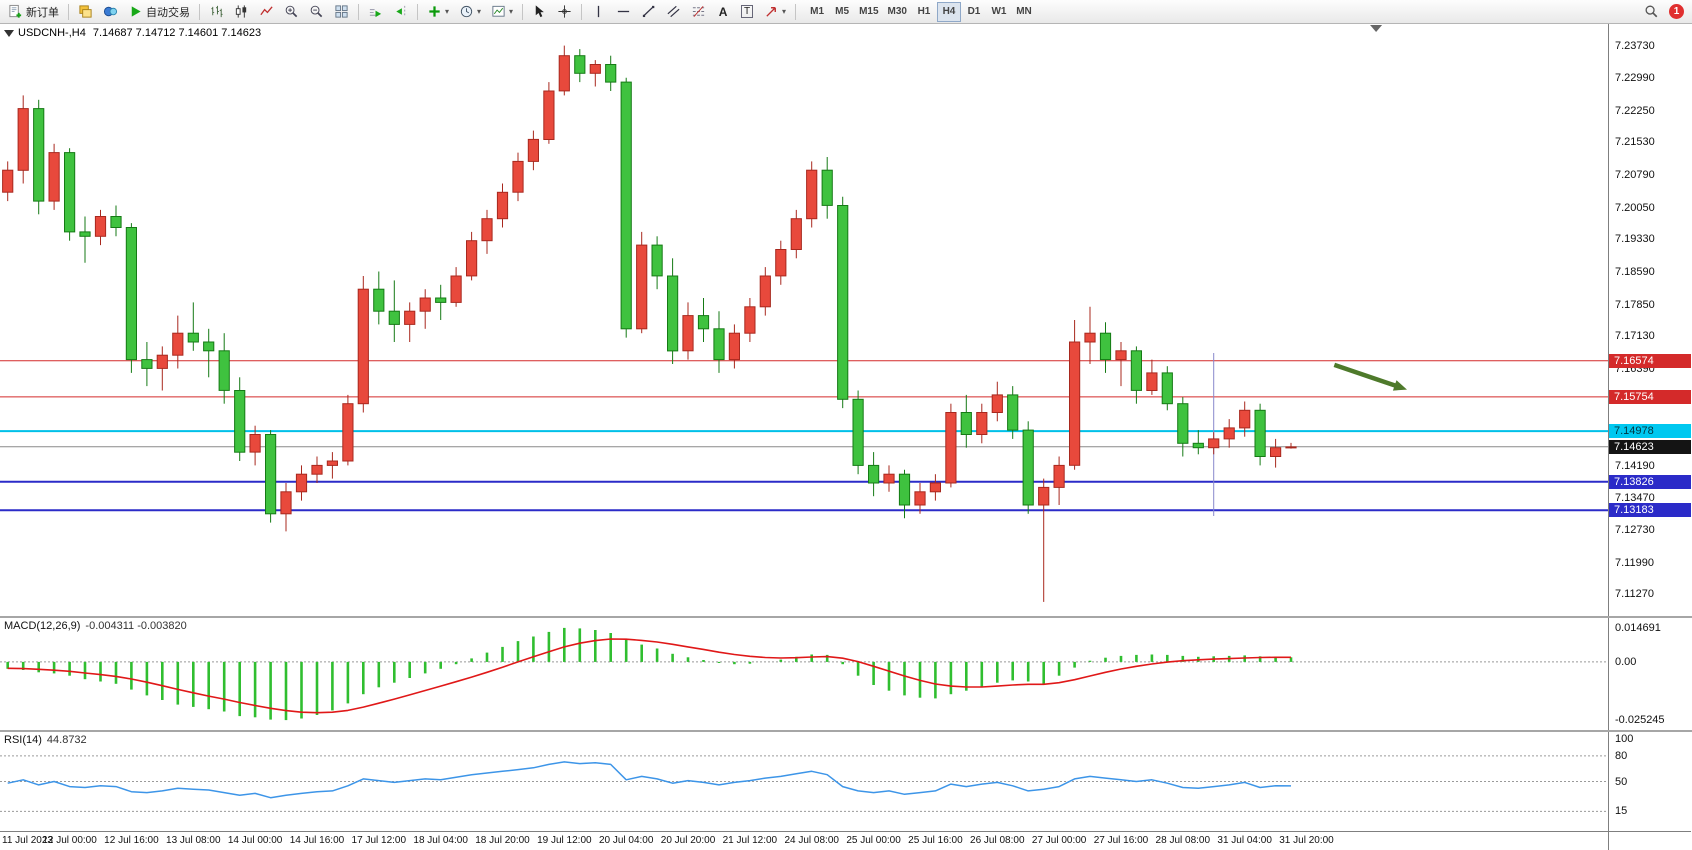 The image size is (1692, 850). What do you see at coordinates (470, 12) in the screenshot?
I see `periods-button: ▾` at bounding box center [470, 12].